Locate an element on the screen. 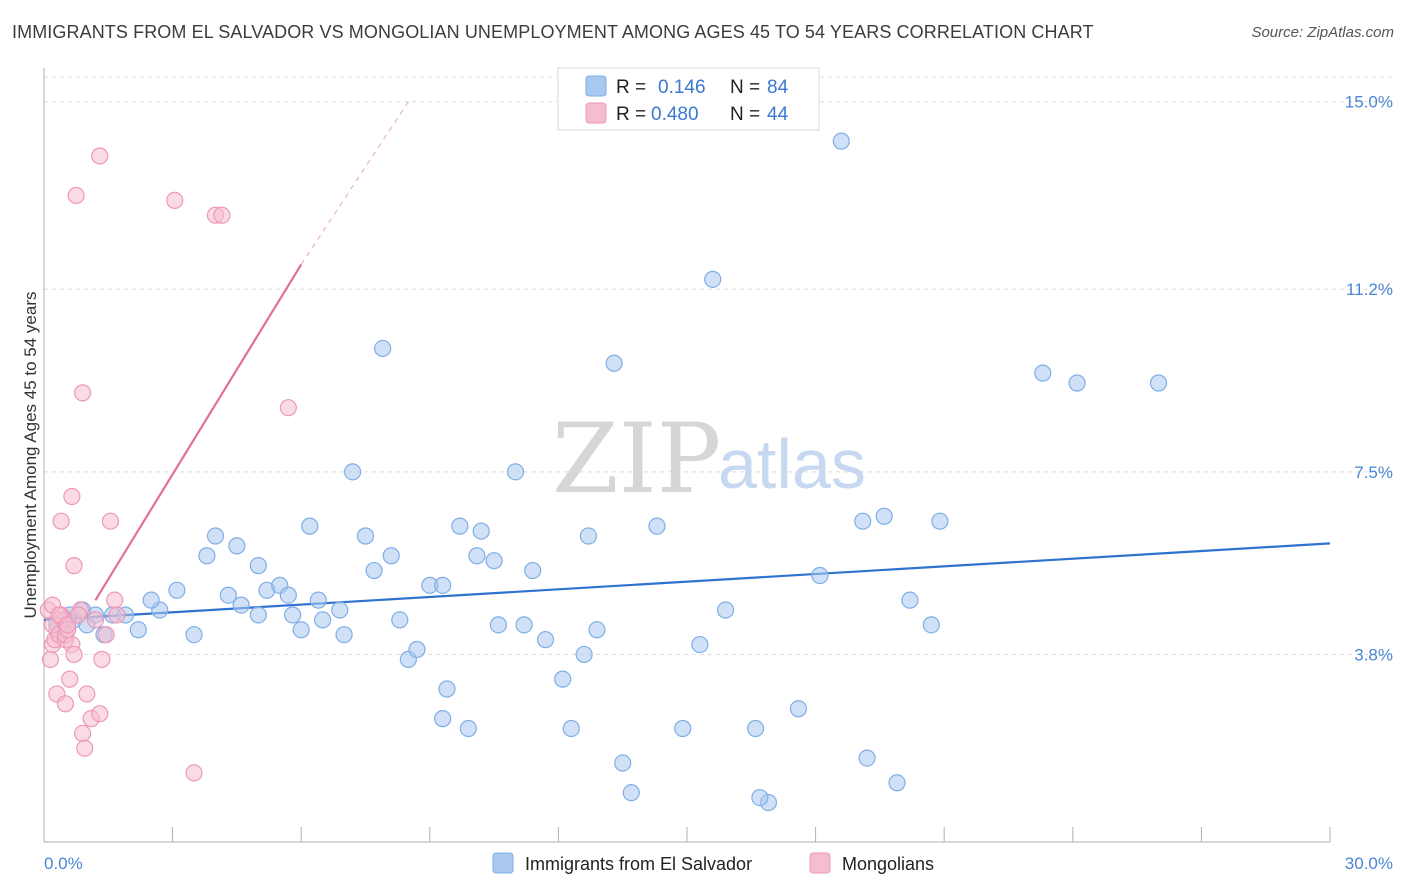  series-mongolians-points is located at coordinates (168, 464).